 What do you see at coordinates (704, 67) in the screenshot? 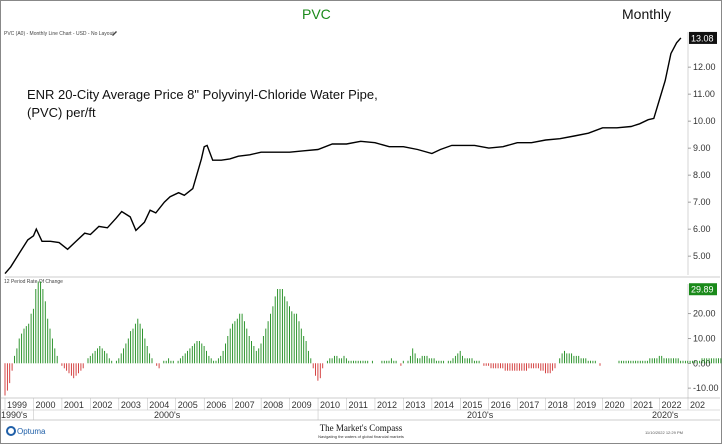
I see `price-tick-label: 12.00` at bounding box center [704, 67].